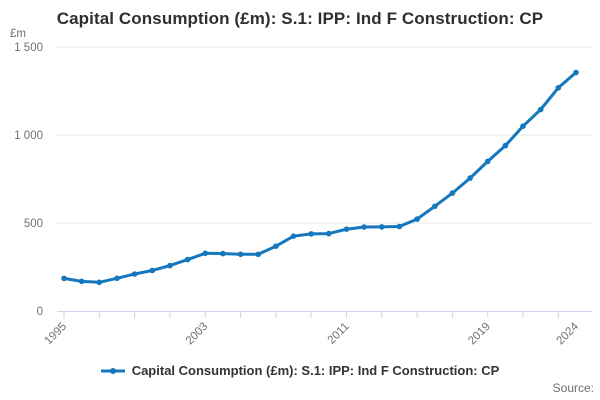 The height and width of the screenshot is (400, 600). What do you see at coordinates (28, 48) in the screenshot?
I see `y-tick-label: 1 500` at bounding box center [28, 48].